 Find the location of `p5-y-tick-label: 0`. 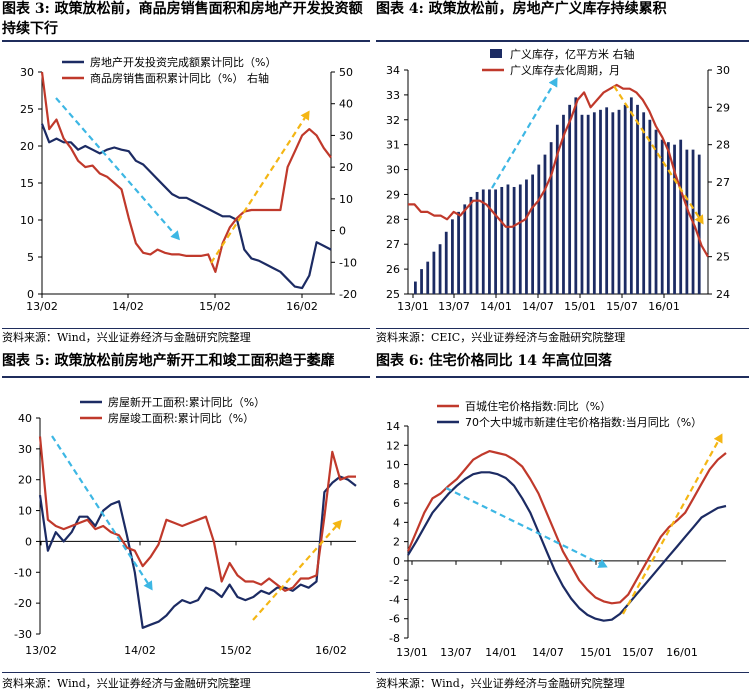

p5-y-tick-label: 0 is located at coordinates (28, 541).